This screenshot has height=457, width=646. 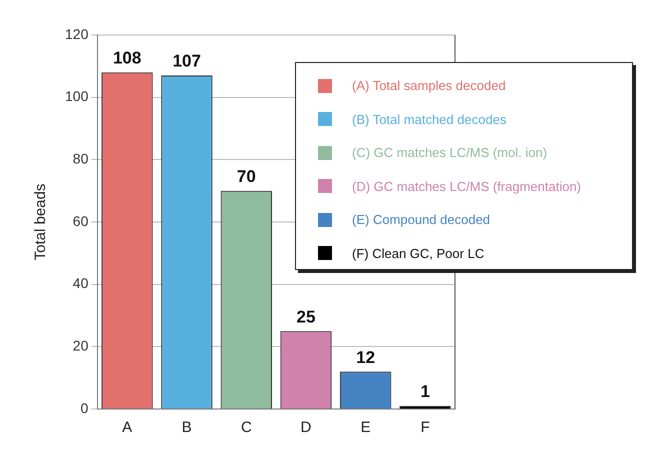 What do you see at coordinates (467, 186) in the screenshot?
I see `legend-label: (D) GC matches LC/MS (fragmentation)` at bounding box center [467, 186].